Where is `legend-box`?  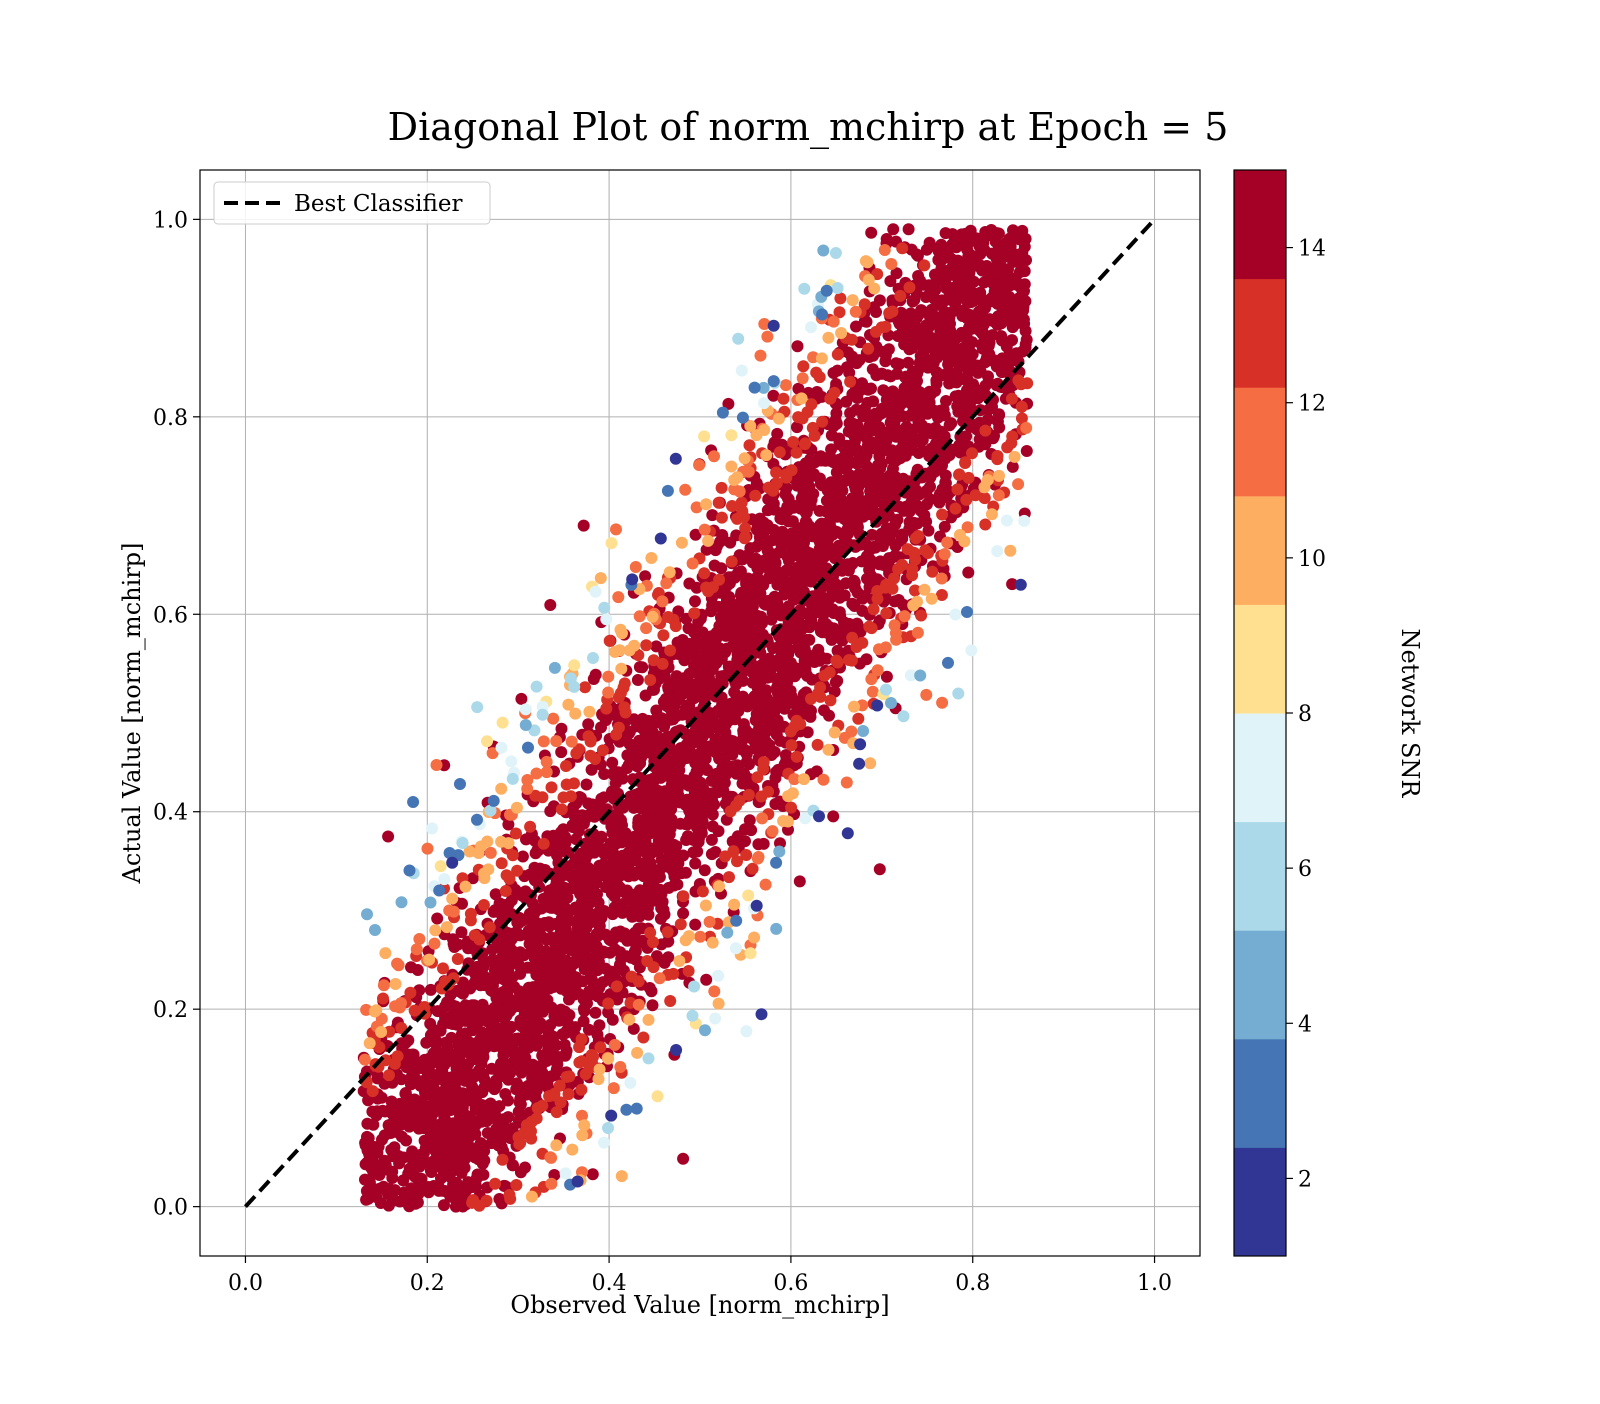
legend-box is located at coordinates (352, 203).